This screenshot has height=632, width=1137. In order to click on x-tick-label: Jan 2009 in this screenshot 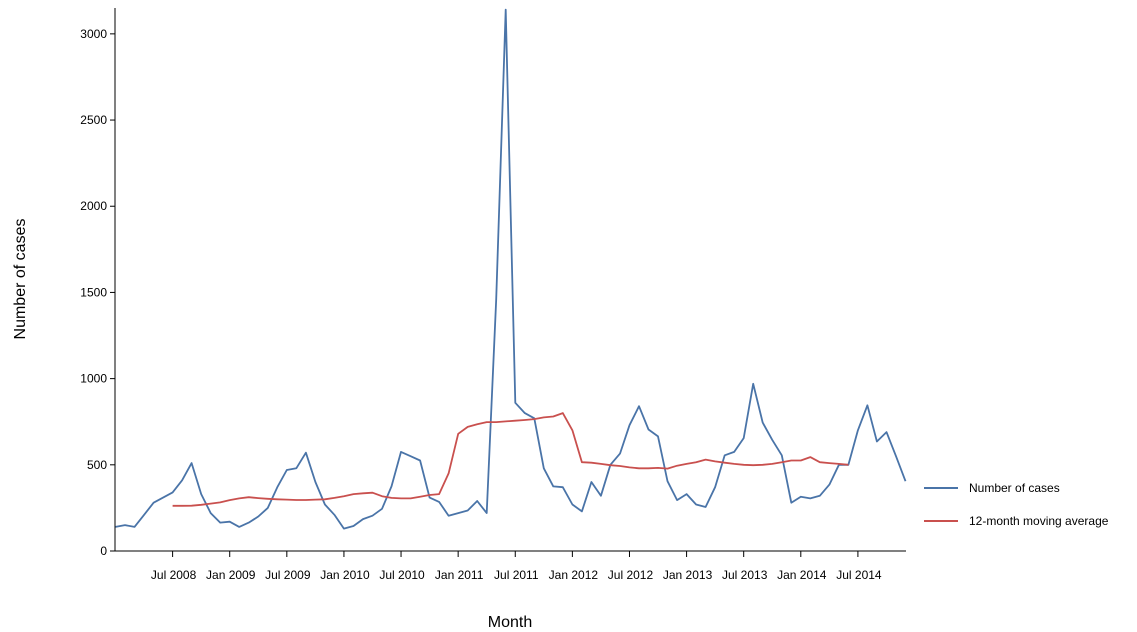, I will do `click(231, 575)`.